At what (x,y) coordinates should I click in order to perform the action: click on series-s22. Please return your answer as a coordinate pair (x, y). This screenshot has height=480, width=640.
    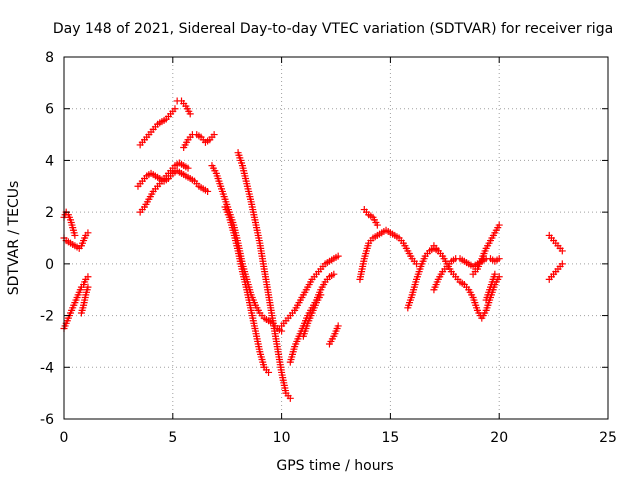
    Looking at the image, I should click on (486, 249).